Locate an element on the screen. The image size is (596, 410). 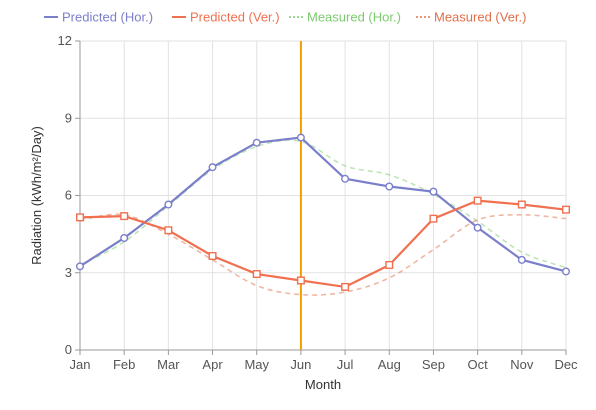
x-tick-label: Sep is located at coordinates (433, 364).